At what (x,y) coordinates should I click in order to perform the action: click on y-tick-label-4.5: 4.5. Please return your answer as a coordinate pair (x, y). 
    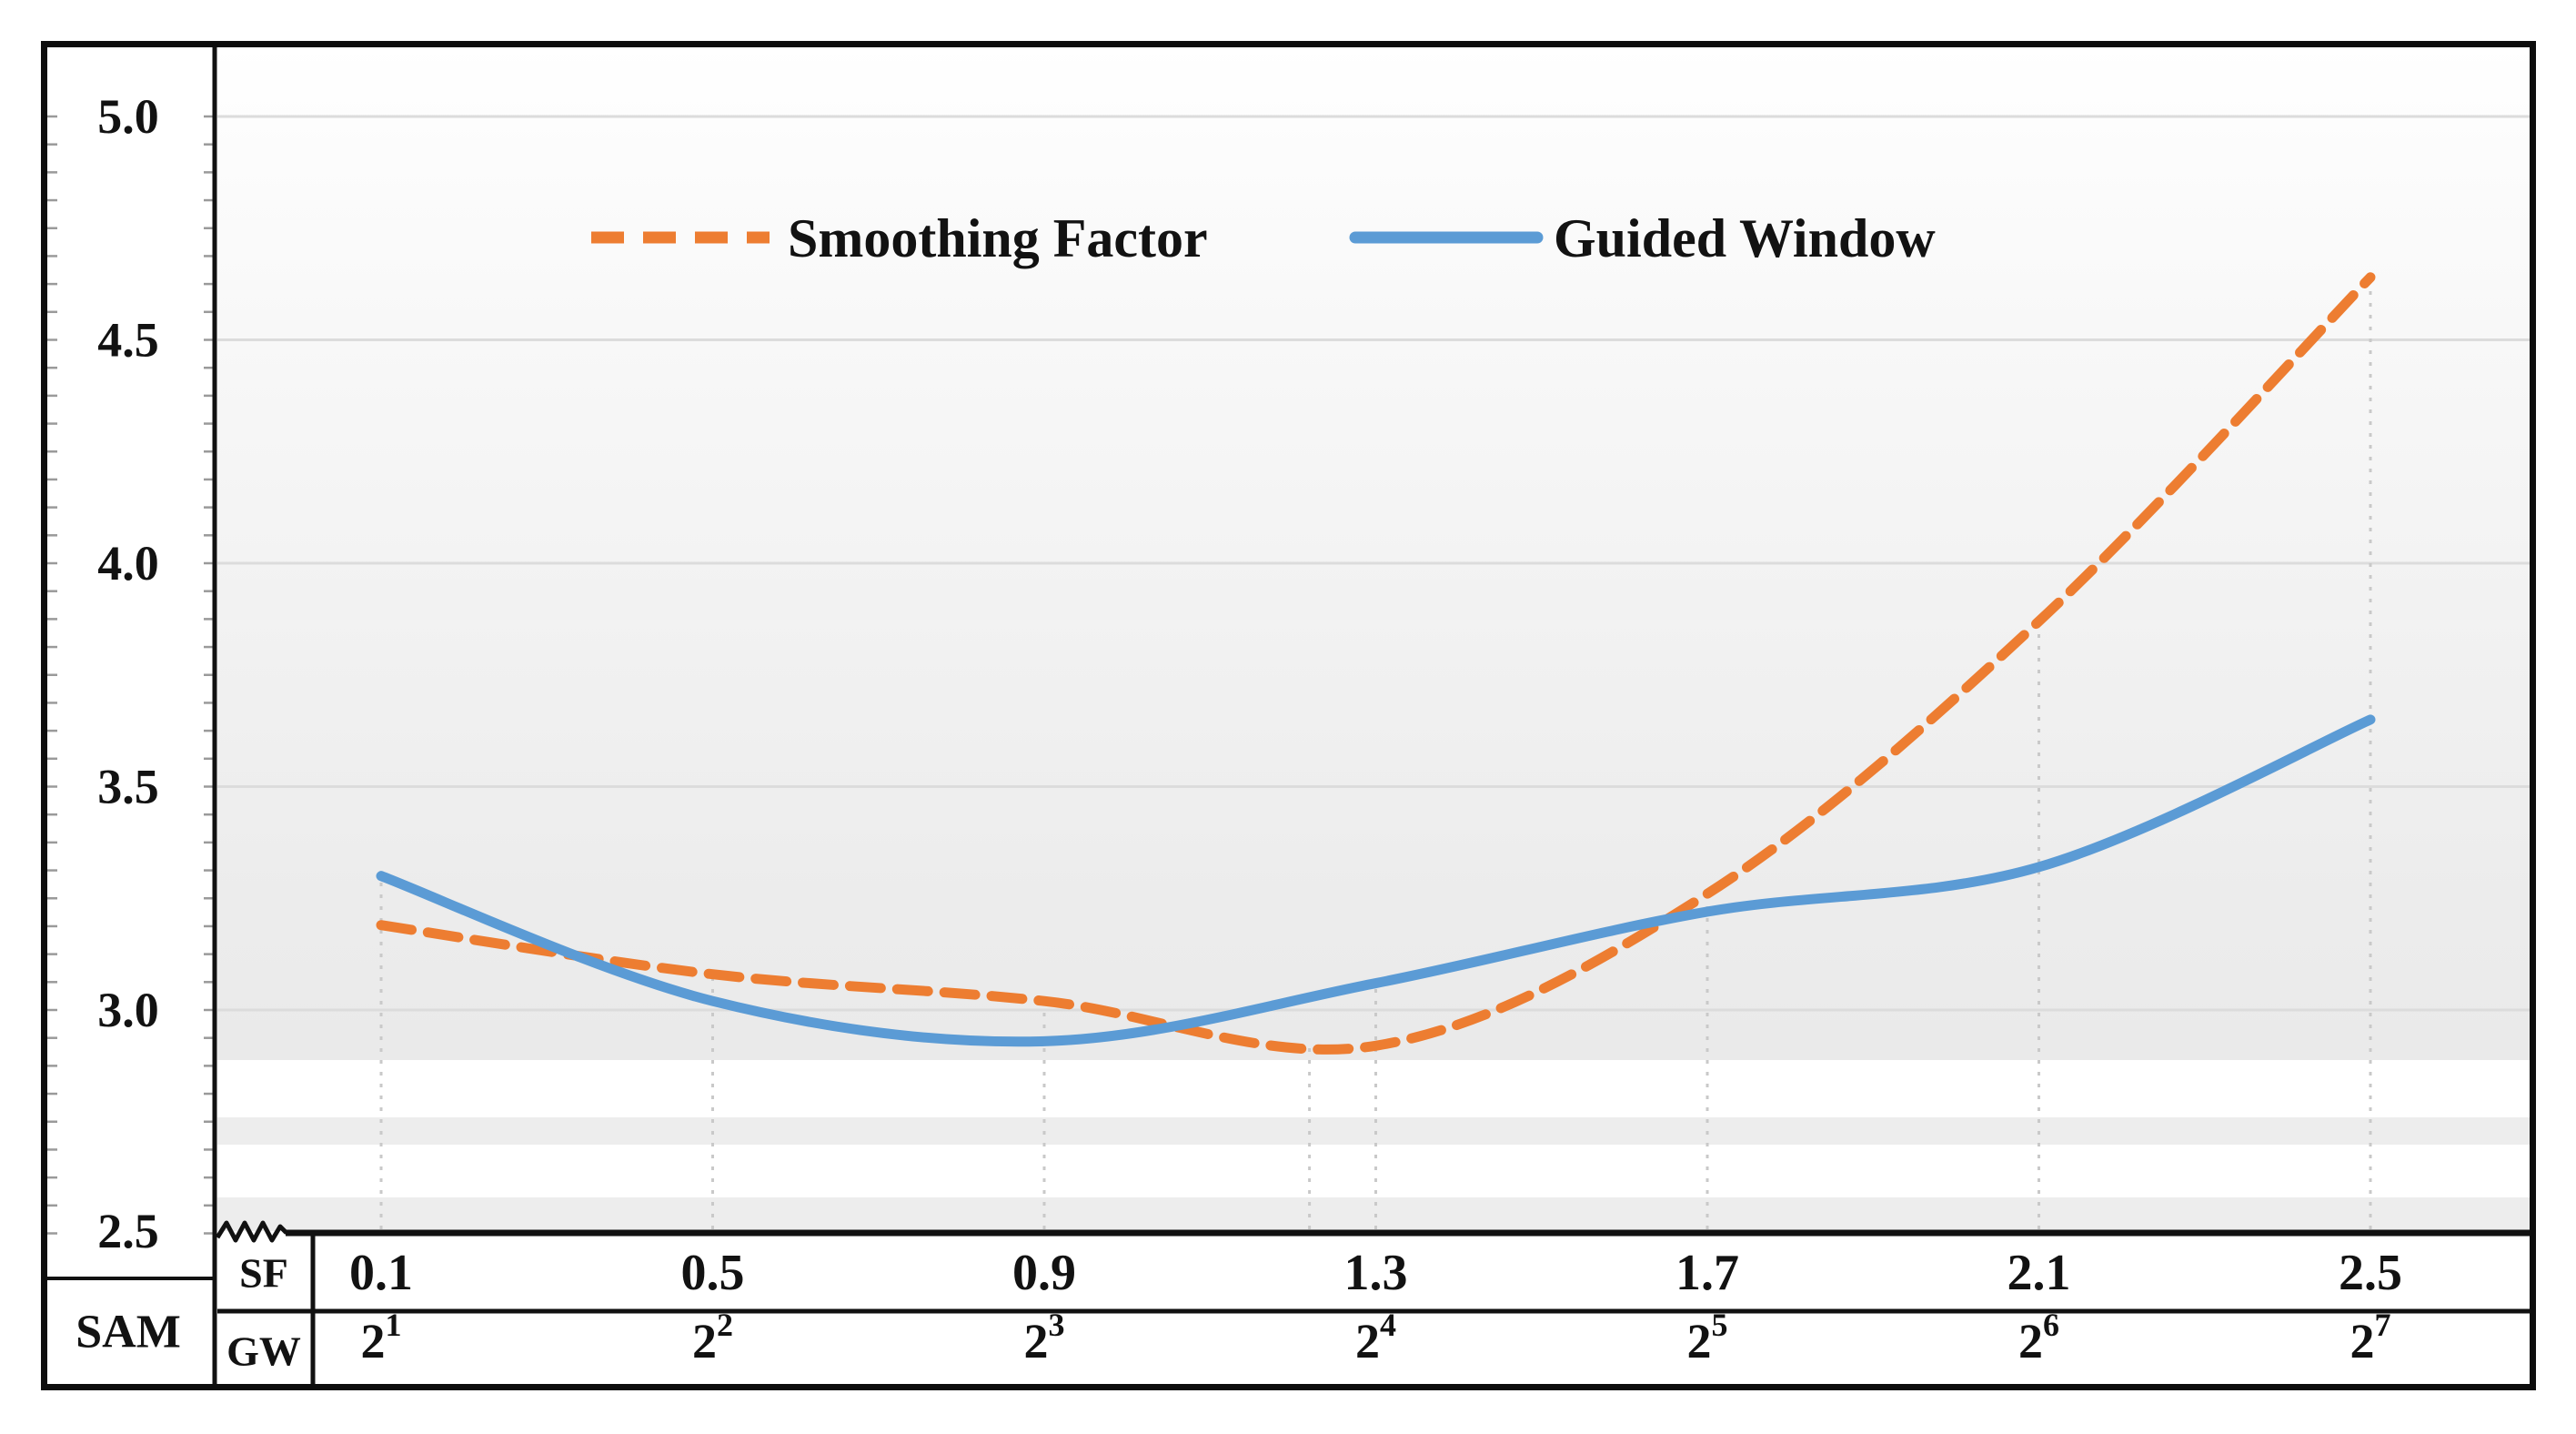
    Looking at the image, I should click on (128, 340).